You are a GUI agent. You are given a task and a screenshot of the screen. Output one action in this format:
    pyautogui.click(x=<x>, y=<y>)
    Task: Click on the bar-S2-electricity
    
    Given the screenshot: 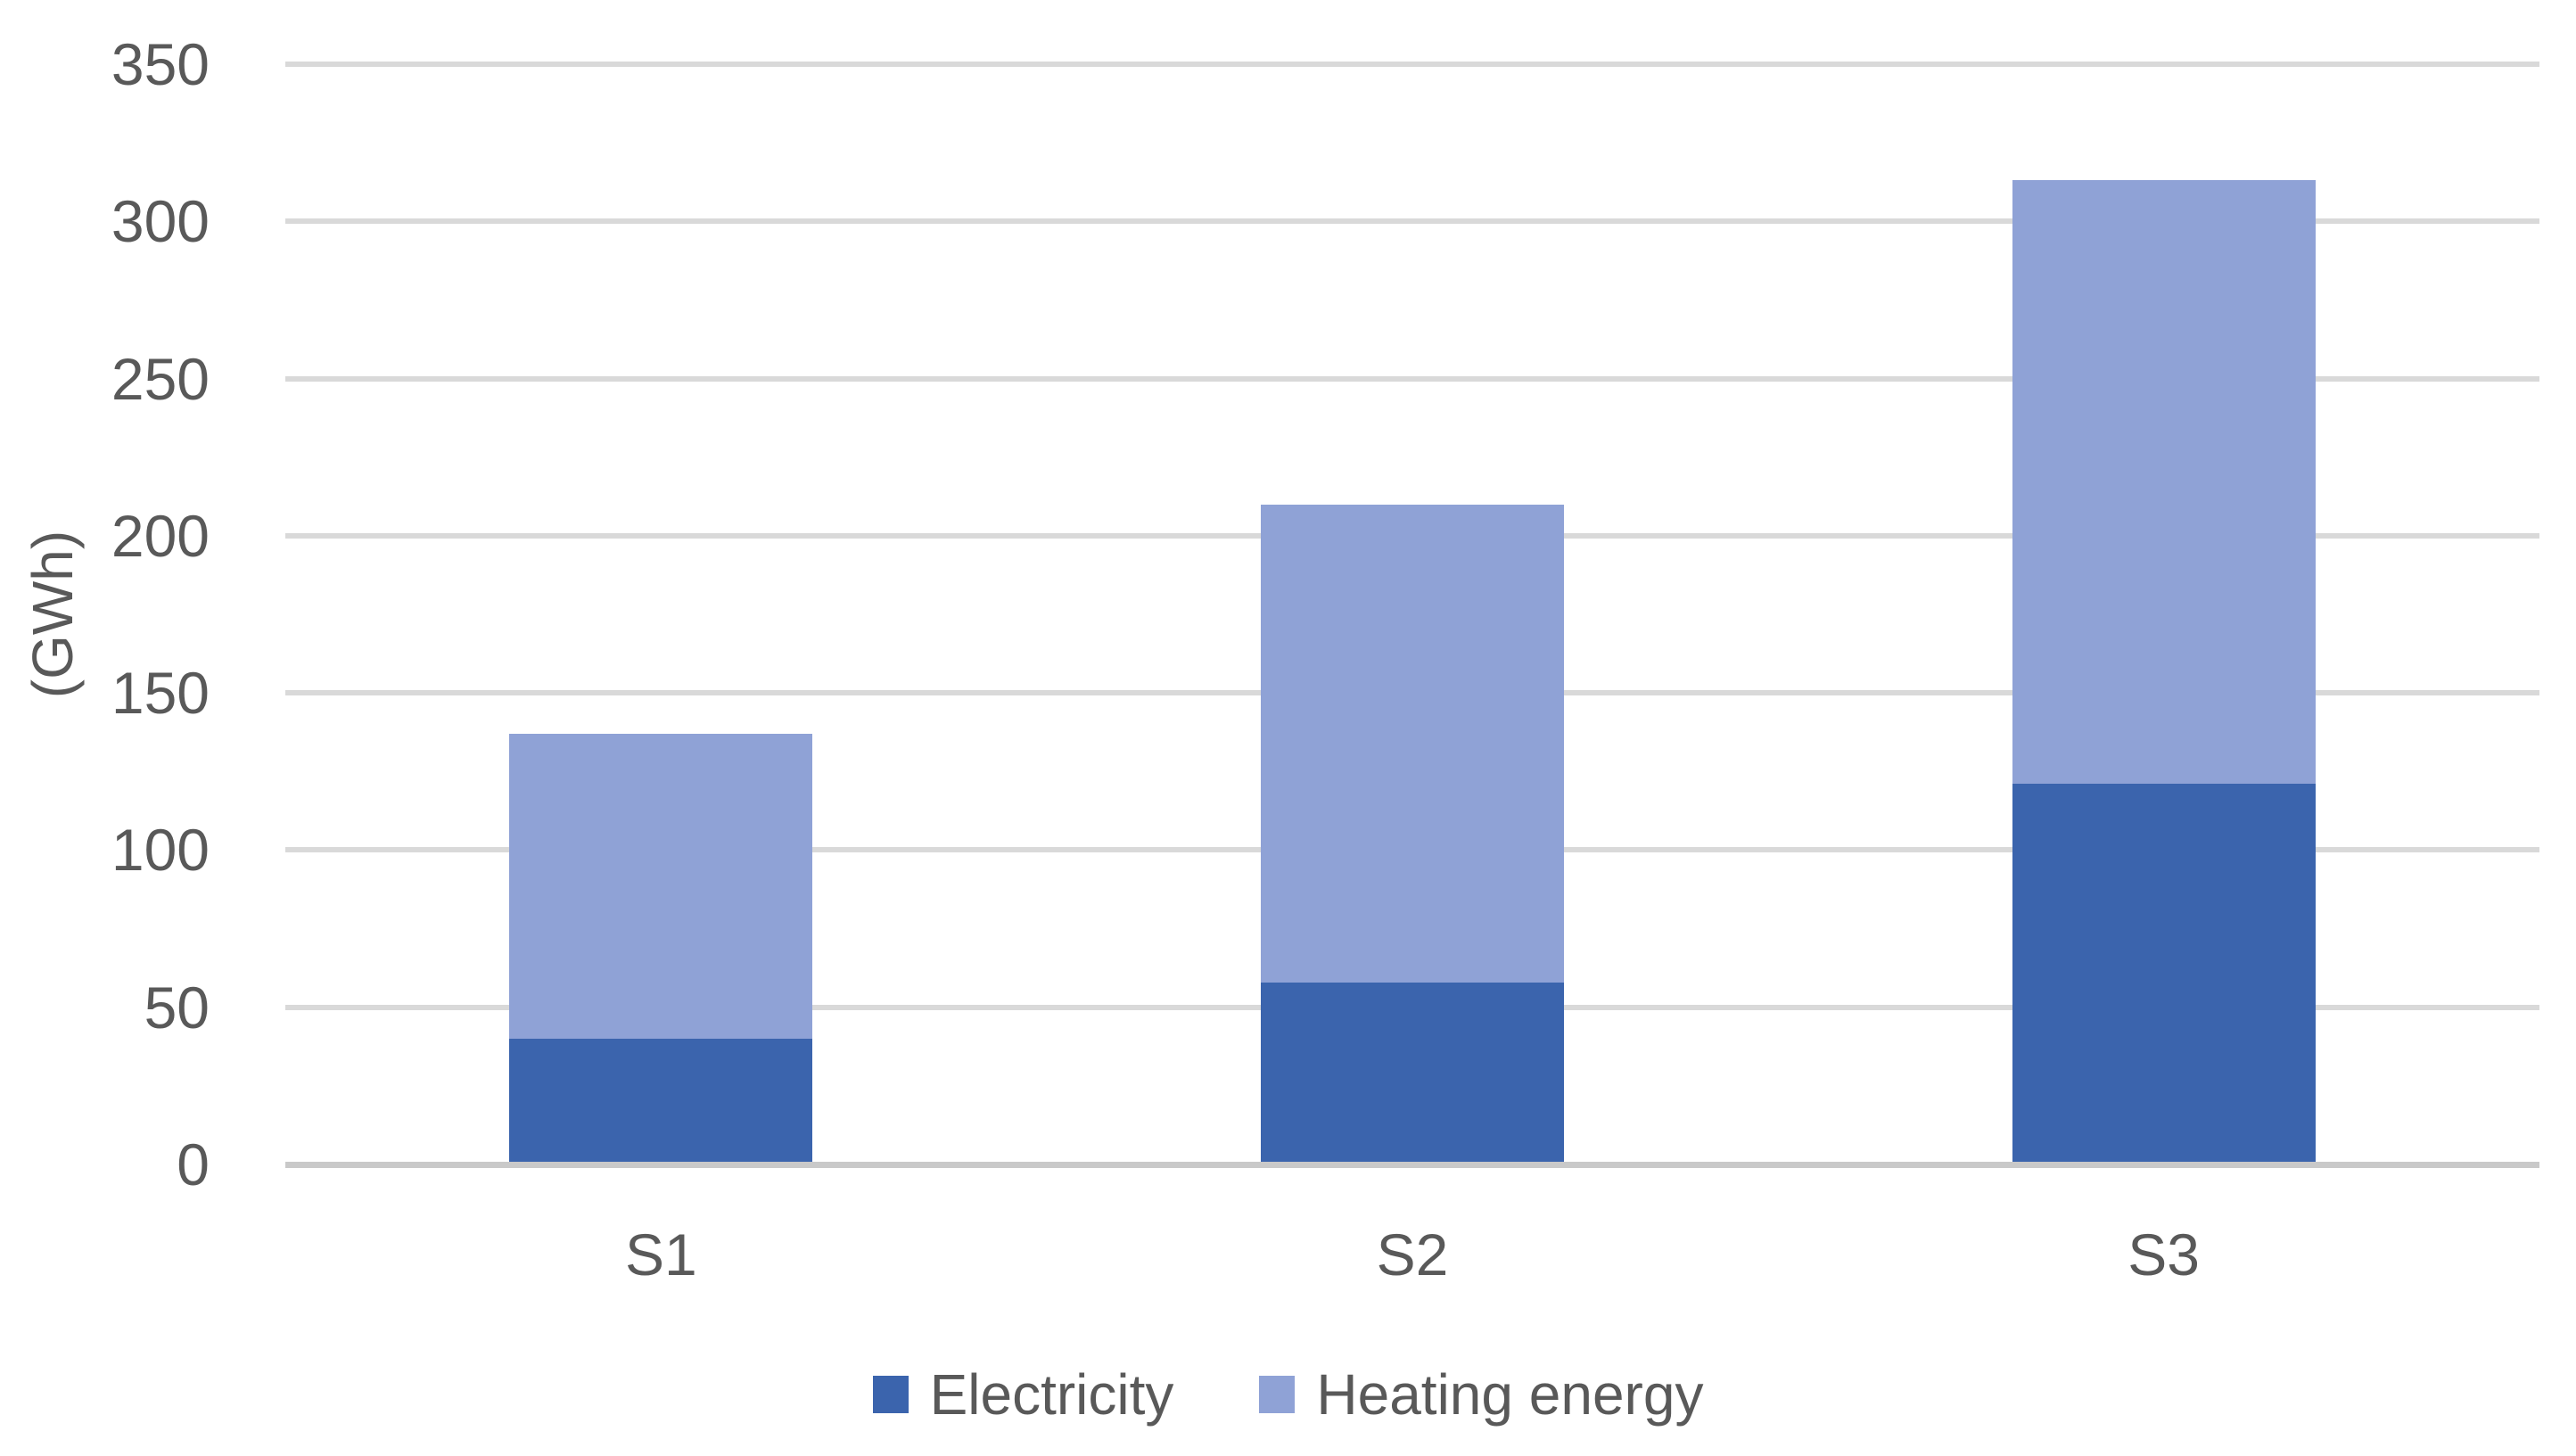 What is the action you would take?
    pyautogui.click(x=1412, y=1073)
    